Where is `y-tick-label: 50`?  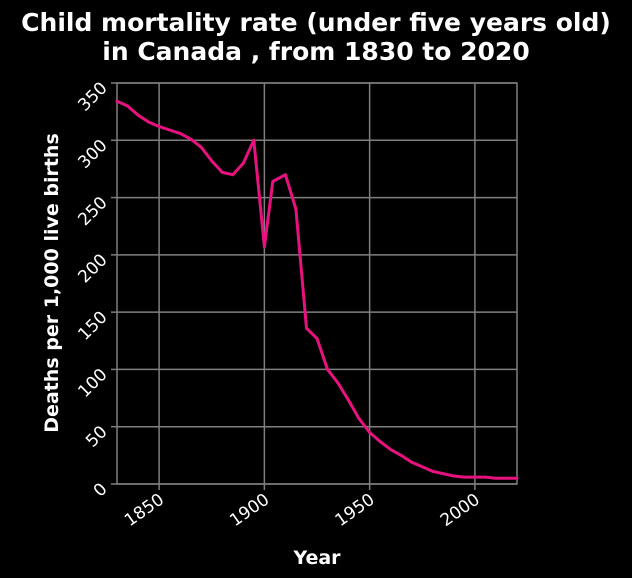
y-tick-label: 50 is located at coordinates (96, 436).